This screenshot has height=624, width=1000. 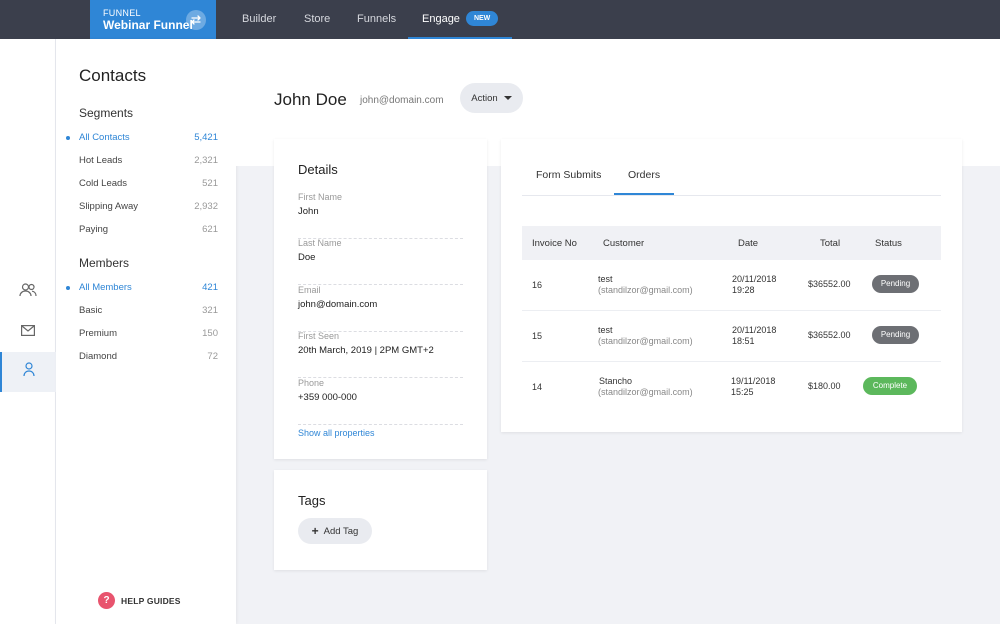 What do you see at coordinates (753, 381) in the screenshot?
I see `order-date: 19/11/2018` at bounding box center [753, 381].